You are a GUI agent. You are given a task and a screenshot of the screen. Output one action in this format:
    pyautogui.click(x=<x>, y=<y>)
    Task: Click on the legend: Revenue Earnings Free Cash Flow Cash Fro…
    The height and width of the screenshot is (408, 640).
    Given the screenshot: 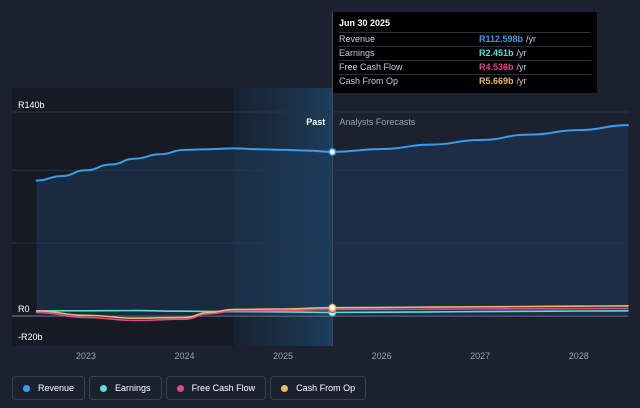 What is the action you would take?
    pyautogui.click(x=189, y=388)
    